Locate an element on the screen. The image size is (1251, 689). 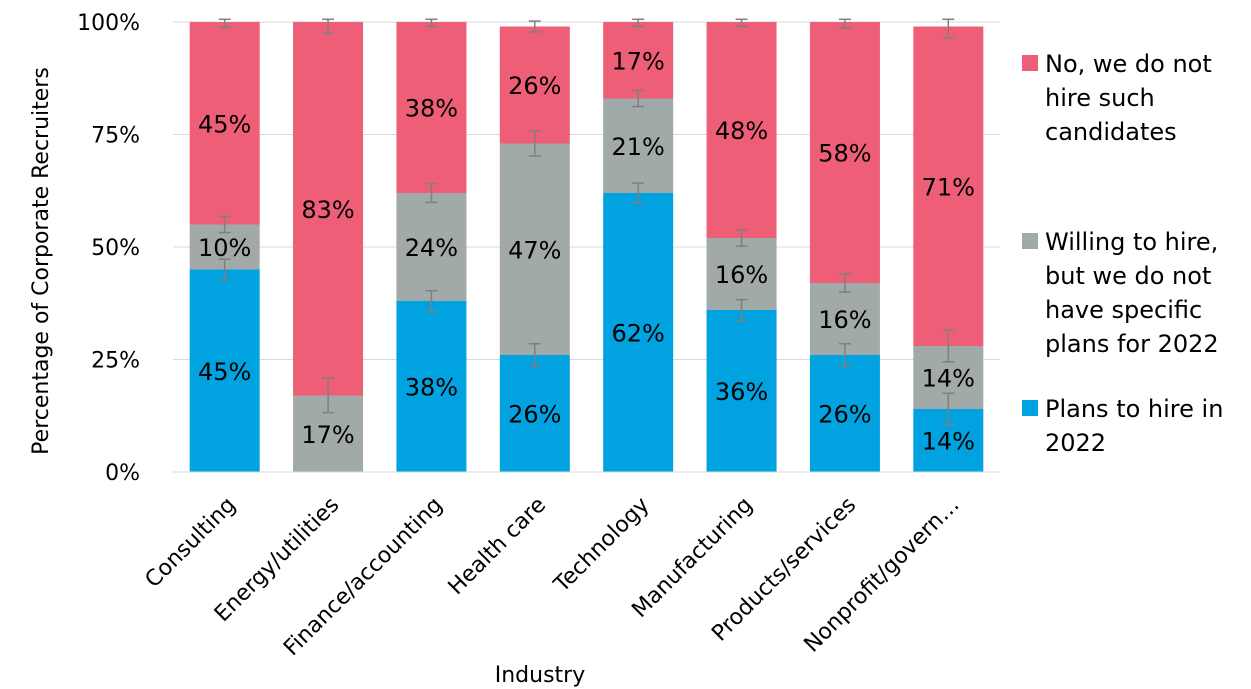
legend-swatch-willing is located at coordinates (1030, 241).